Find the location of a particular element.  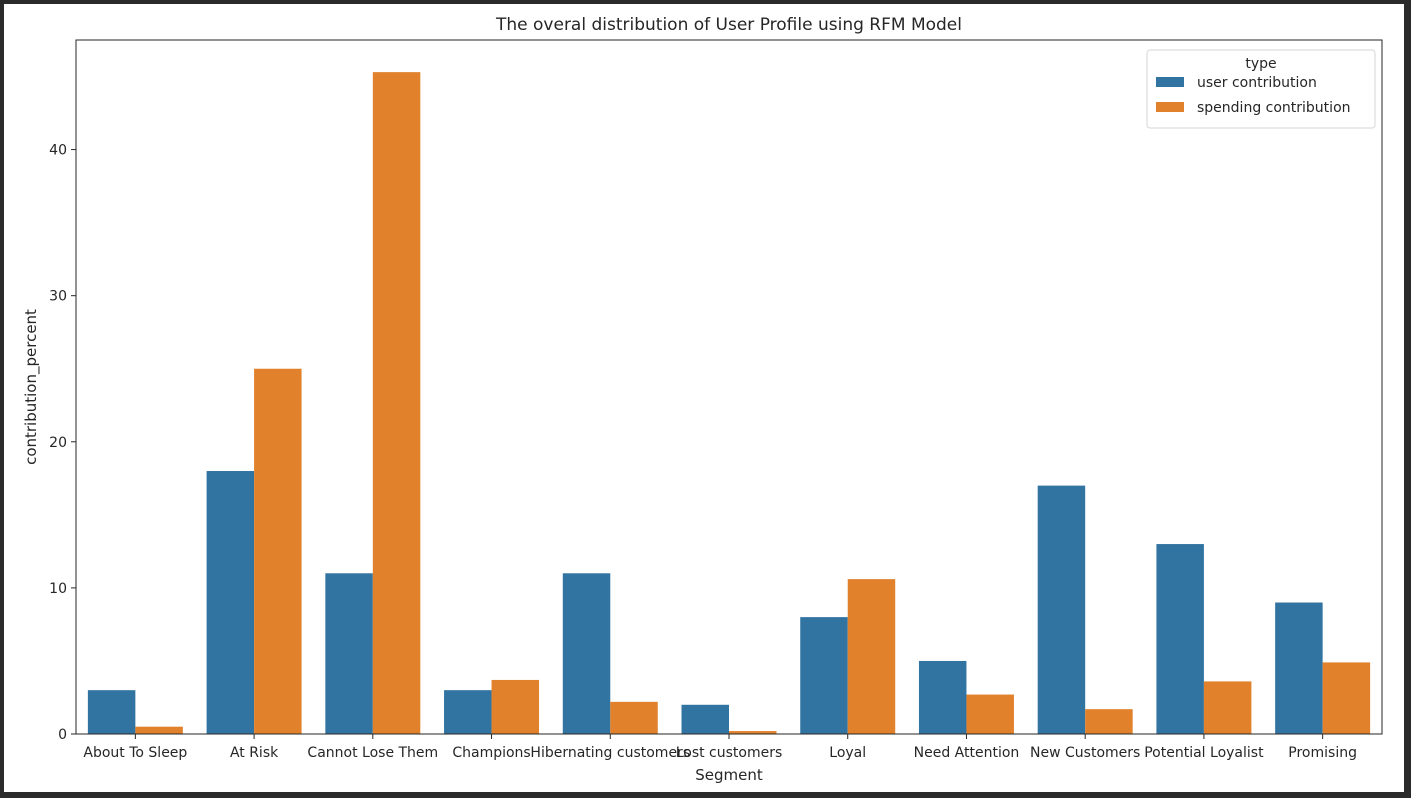

x-tick-label: Need Attention is located at coordinates (967, 753).